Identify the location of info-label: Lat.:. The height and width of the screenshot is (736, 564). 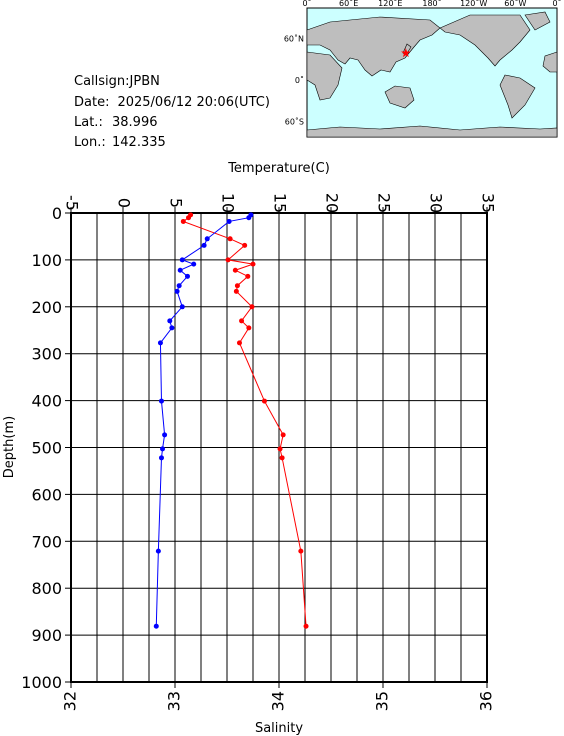
(88, 122).